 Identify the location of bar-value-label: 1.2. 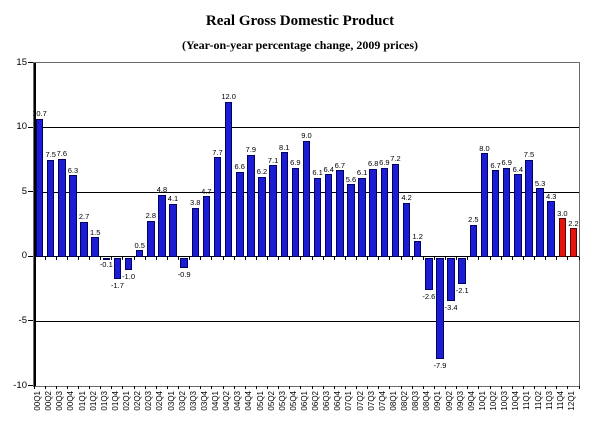
(417, 236).